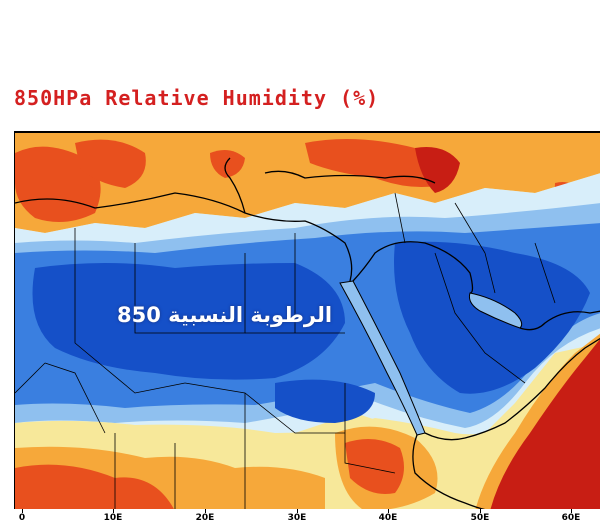  I want to click on arabic-caption: الرطوبة النسبية 850, so click(225, 315).